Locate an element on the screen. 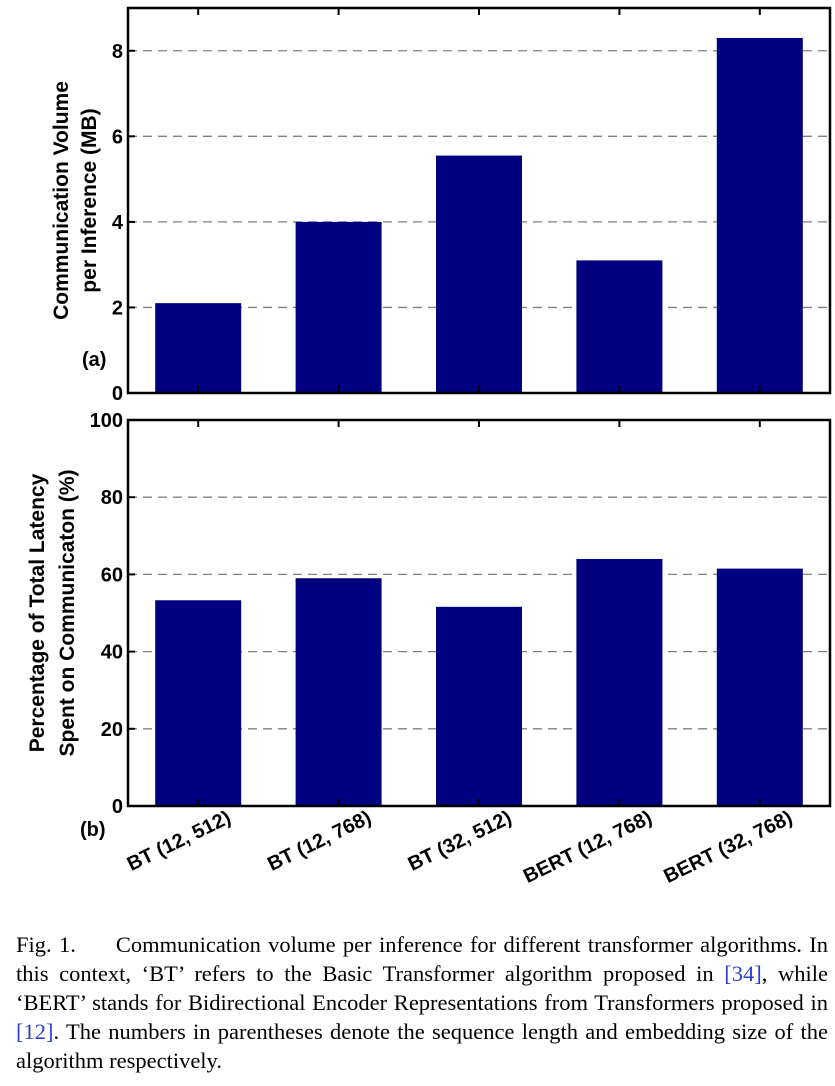  ytick-label-b-2: 40 is located at coordinates (112, 653).